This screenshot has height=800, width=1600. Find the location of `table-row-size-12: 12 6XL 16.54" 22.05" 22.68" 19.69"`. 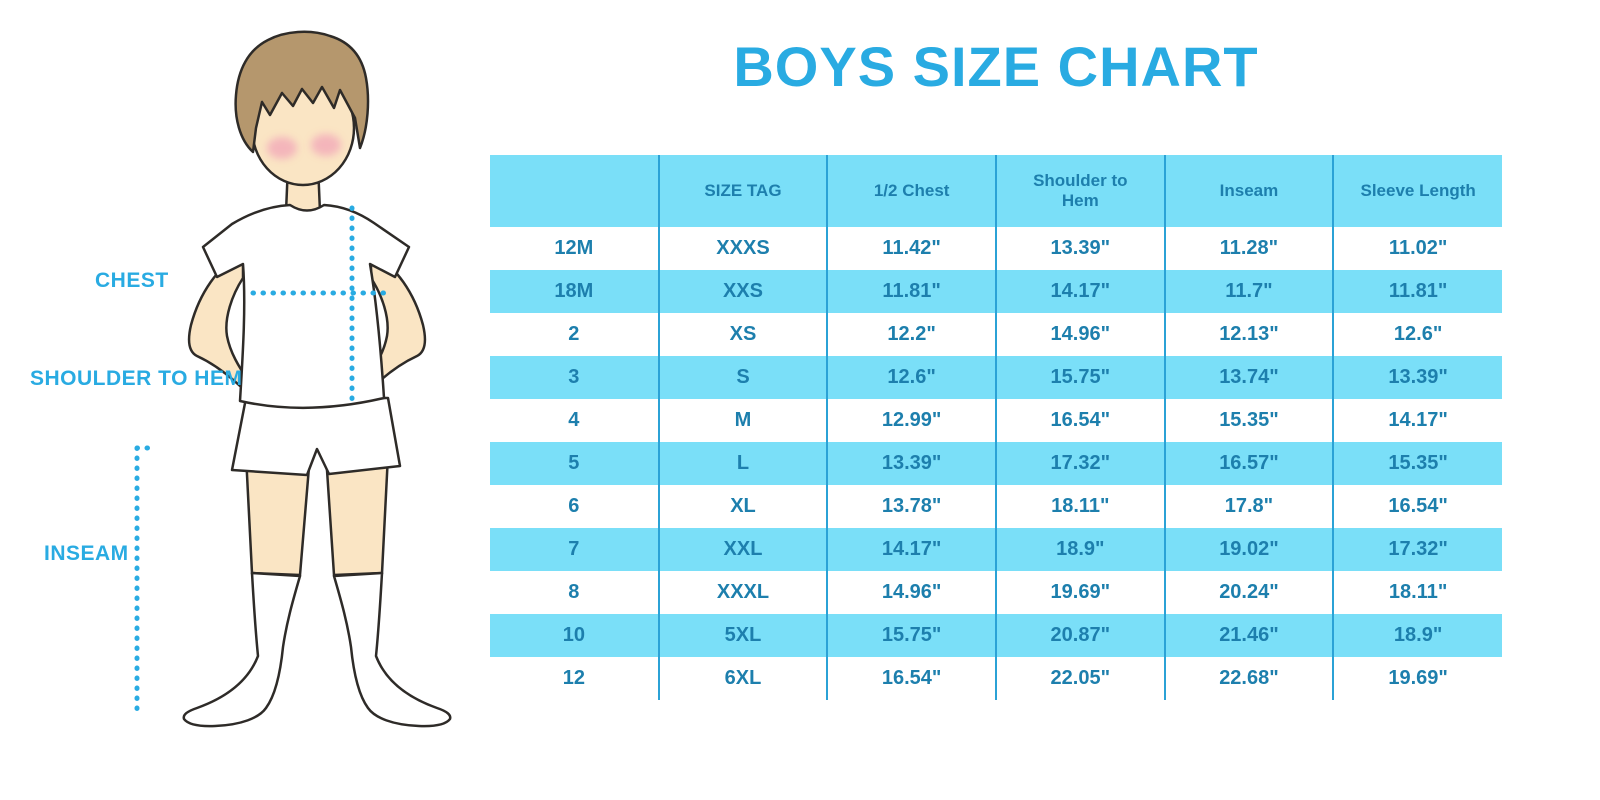

table-row-size-12: 12 6XL 16.54" 22.05" 22.68" 19.69" is located at coordinates (996, 678).